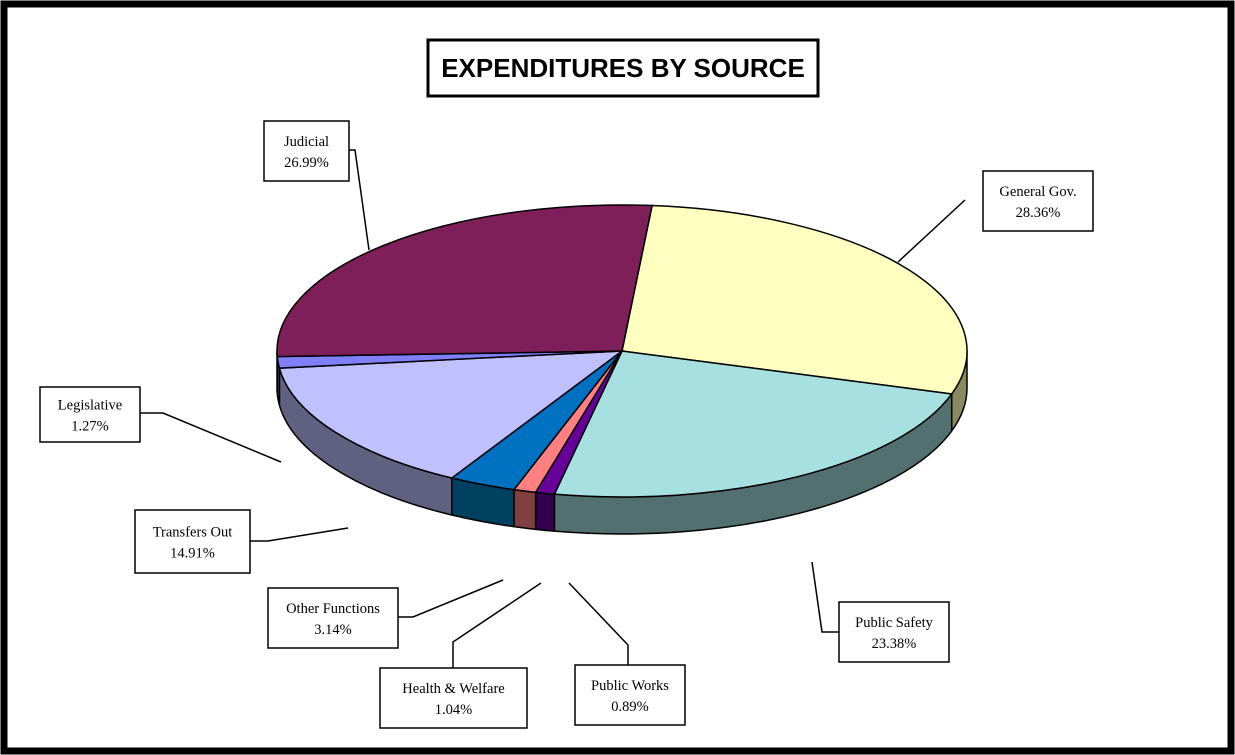 Image resolution: width=1235 pixels, height=755 pixels. What do you see at coordinates (464, 281) in the screenshot?
I see `slice-judicial` at bounding box center [464, 281].